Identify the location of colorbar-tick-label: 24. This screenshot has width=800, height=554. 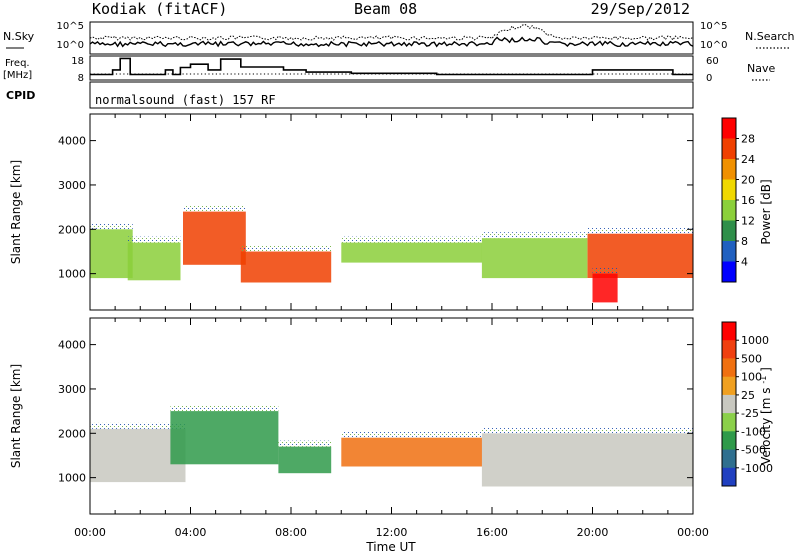
(748, 159).